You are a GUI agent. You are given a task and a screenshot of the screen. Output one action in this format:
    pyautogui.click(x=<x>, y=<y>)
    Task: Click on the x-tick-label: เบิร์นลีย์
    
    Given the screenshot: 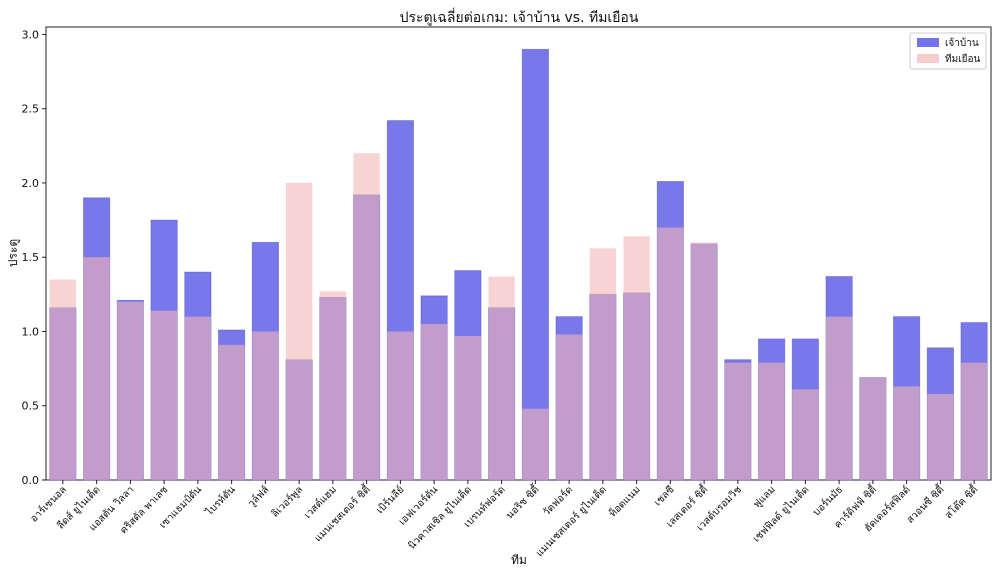 What is the action you would take?
    pyautogui.click(x=390, y=500)
    